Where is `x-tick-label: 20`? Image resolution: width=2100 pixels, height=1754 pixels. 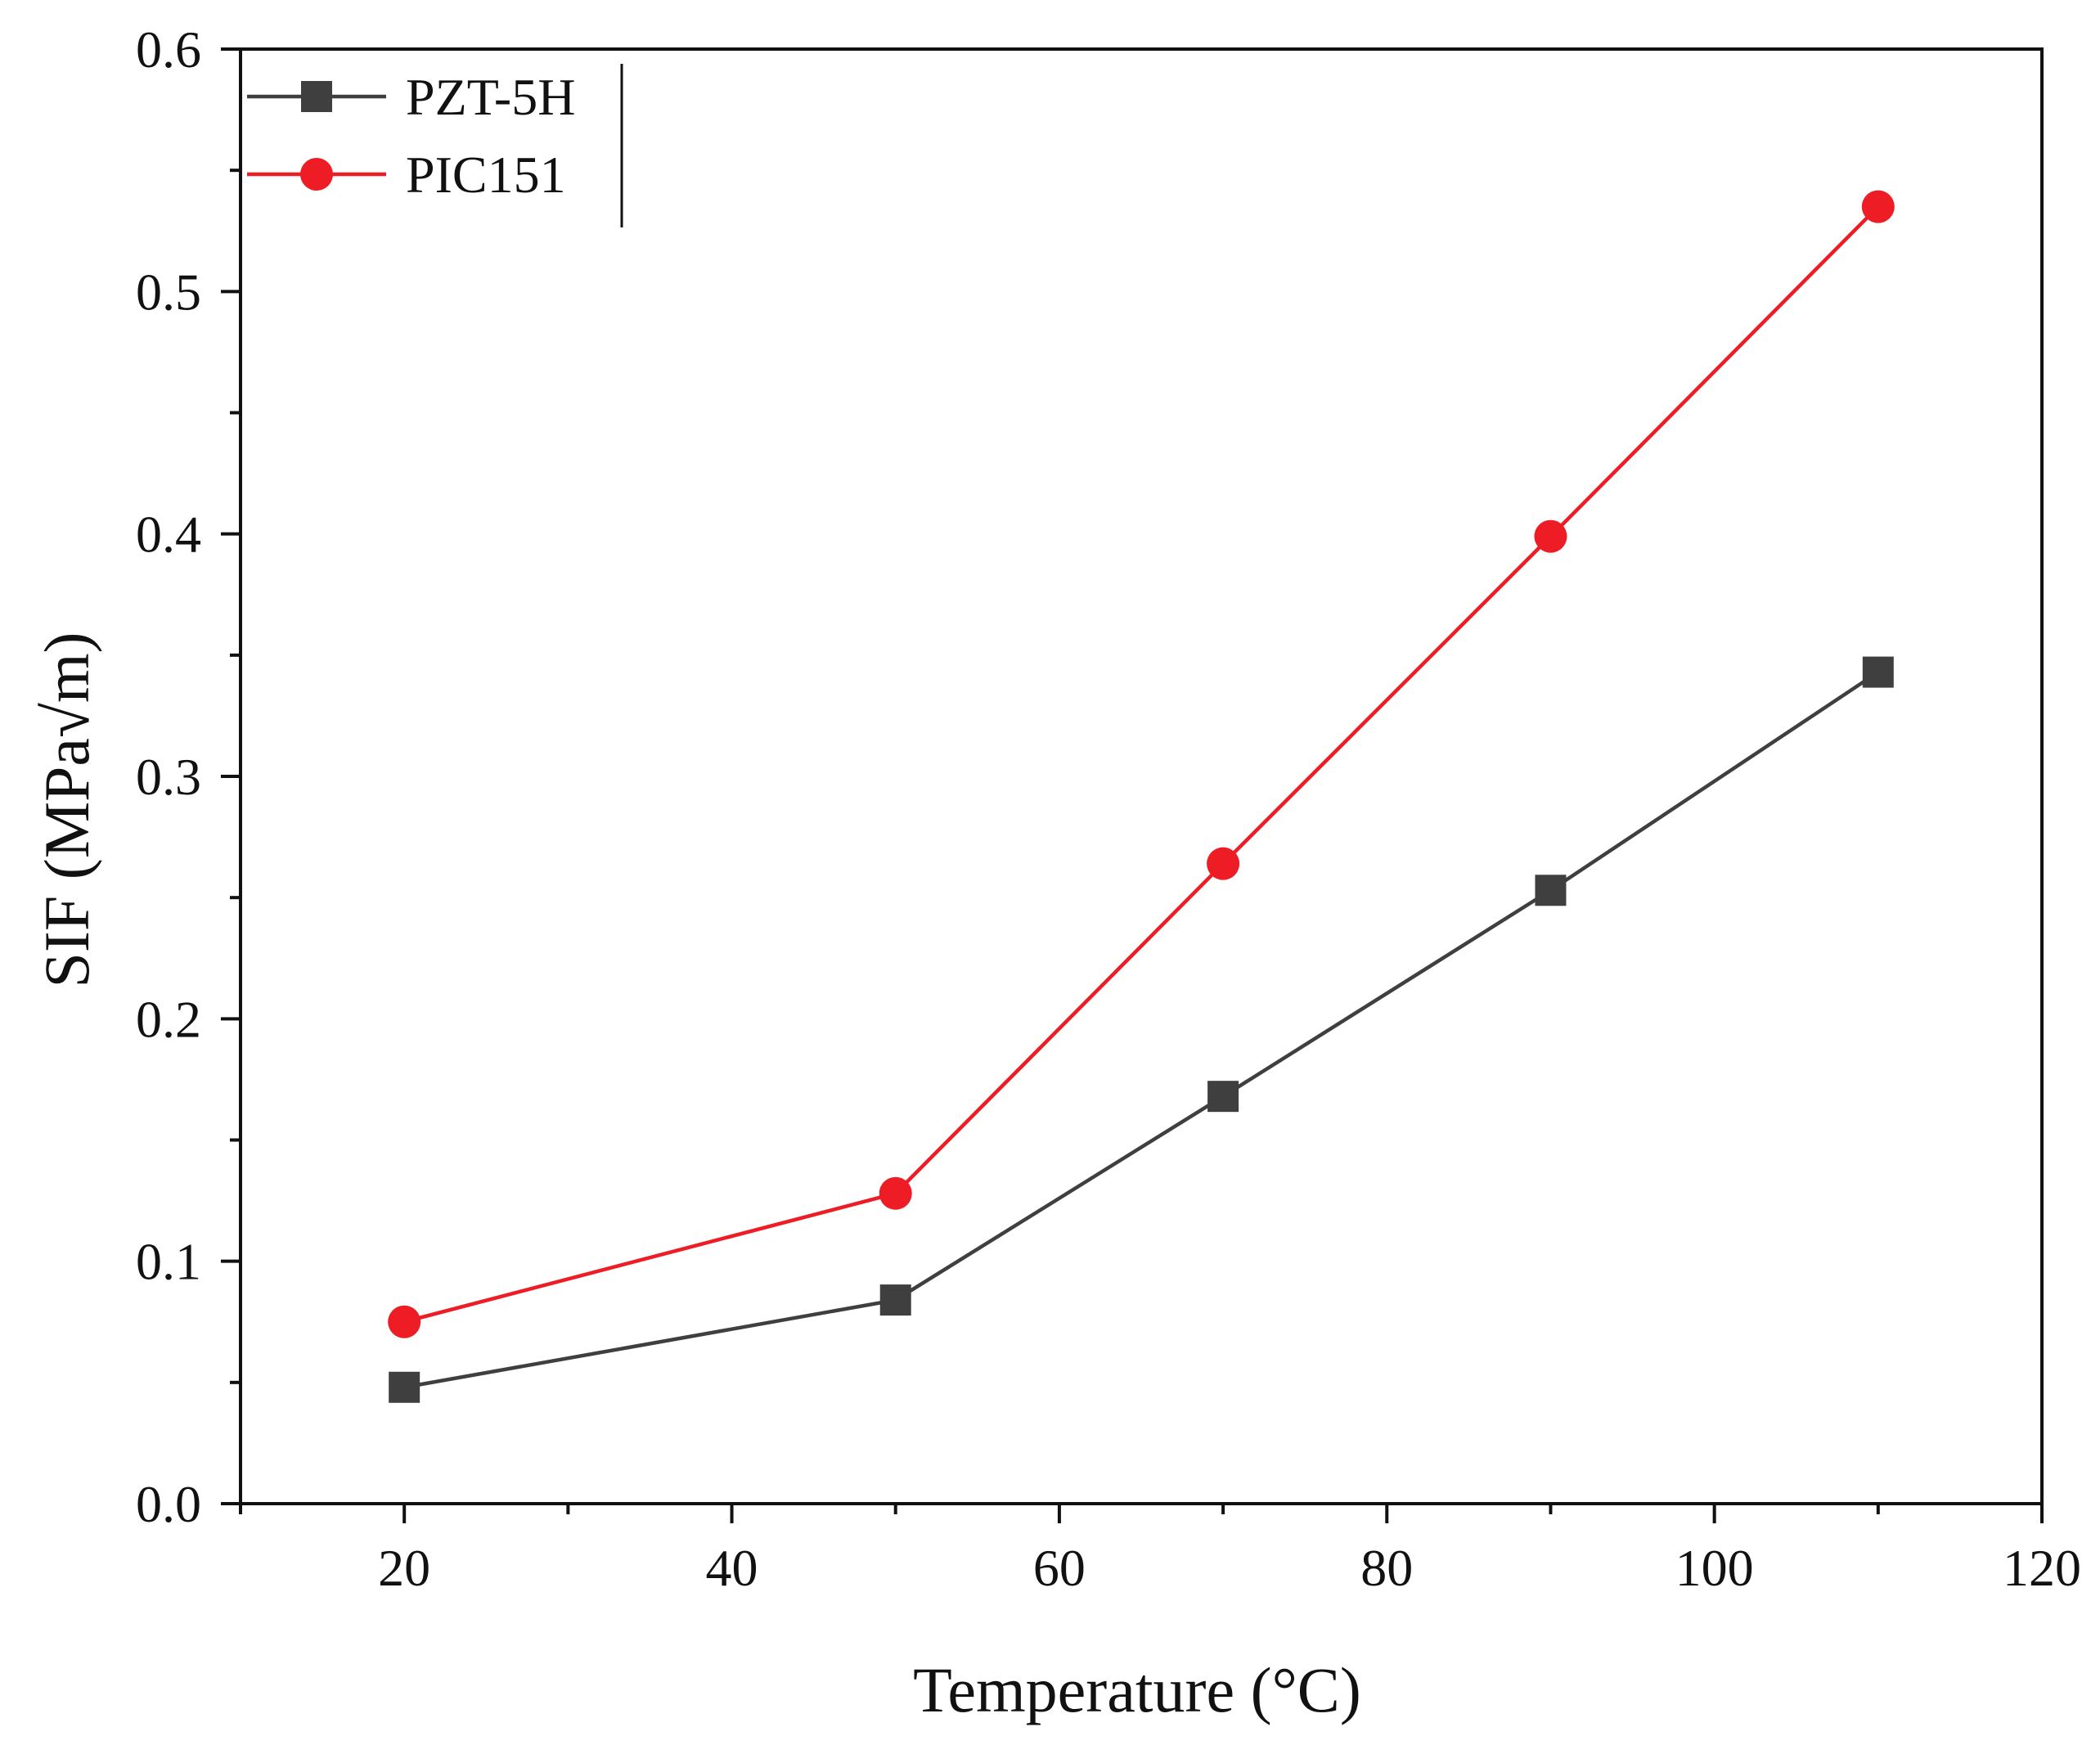 x-tick-label: 20 is located at coordinates (404, 1568).